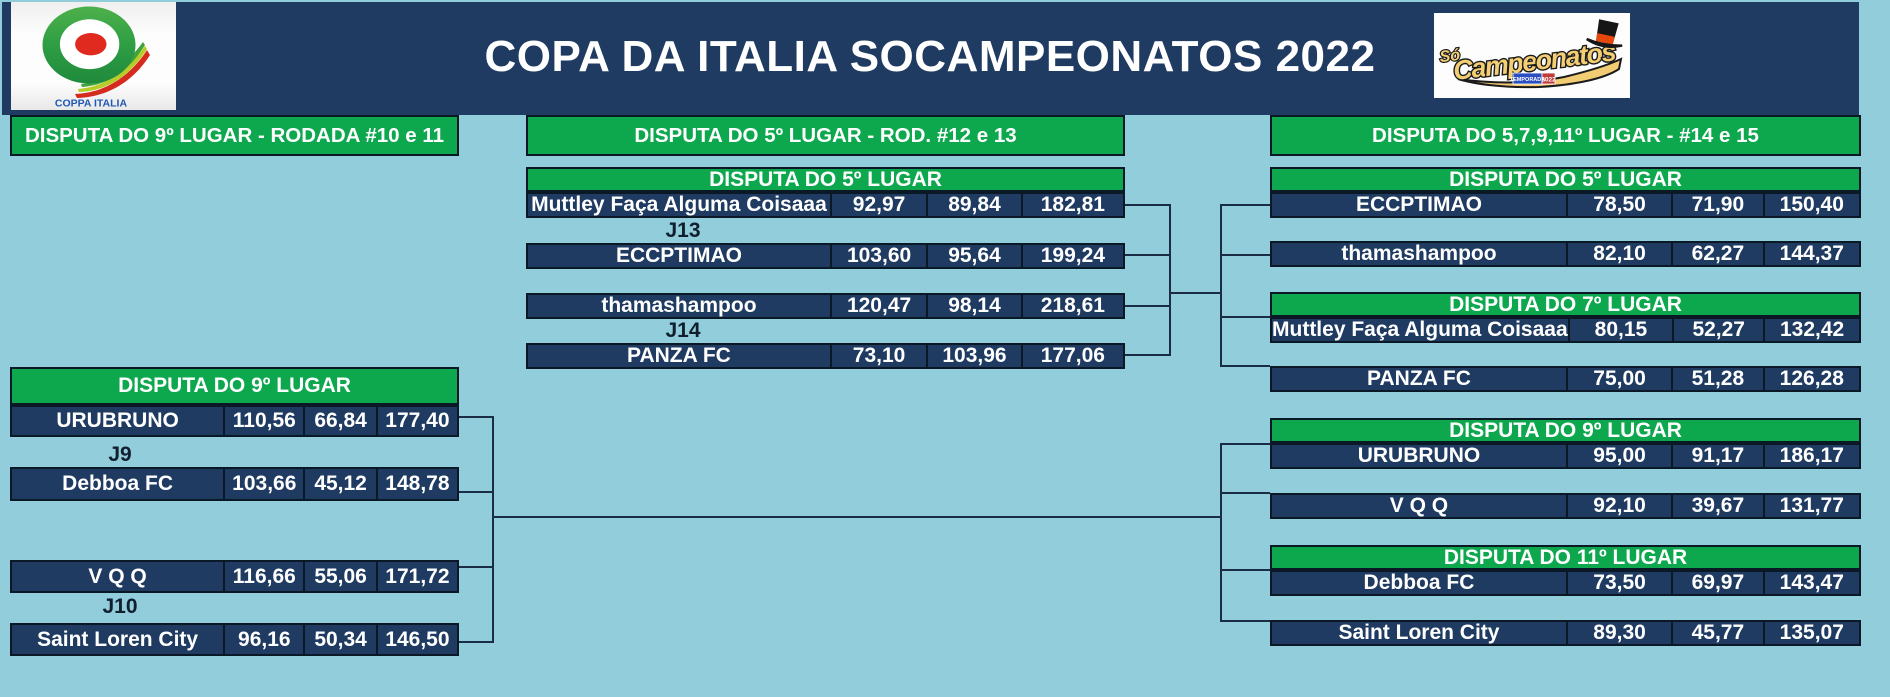 The height and width of the screenshot is (697, 1890). What do you see at coordinates (1527, 80) in the screenshot?
I see `svg-text: TEMPORADA` at bounding box center [1527, 80].